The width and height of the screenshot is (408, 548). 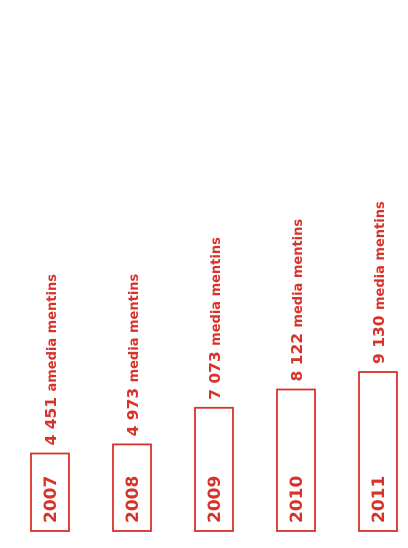 I want to click on value-label-2009: 7 073 media mentins, so click(x=215, y=318).